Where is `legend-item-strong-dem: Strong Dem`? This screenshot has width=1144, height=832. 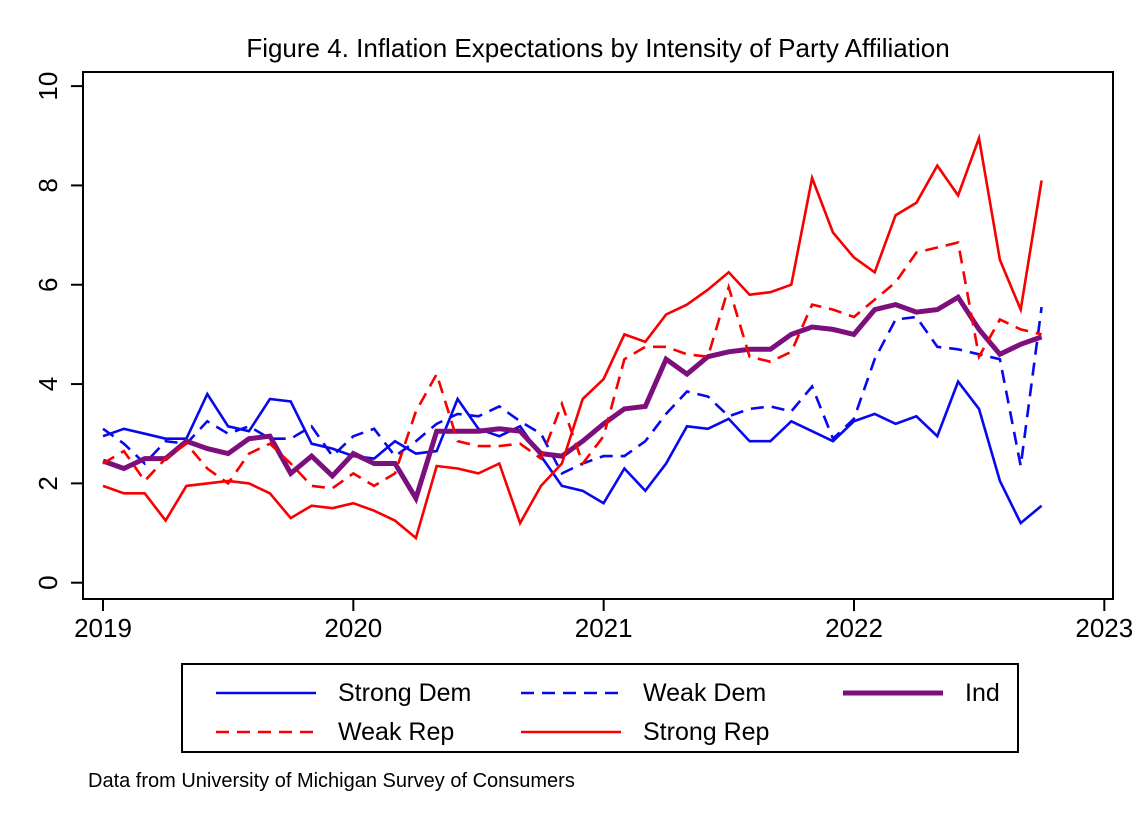
legend-item-strong-dem: Strong Dem is located at coordinates (343, 693).